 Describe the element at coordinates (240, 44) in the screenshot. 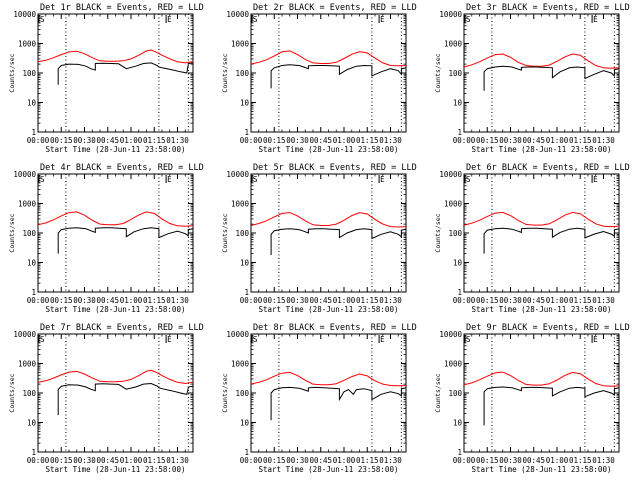

I see `y-tick-label: 1000` at that location.